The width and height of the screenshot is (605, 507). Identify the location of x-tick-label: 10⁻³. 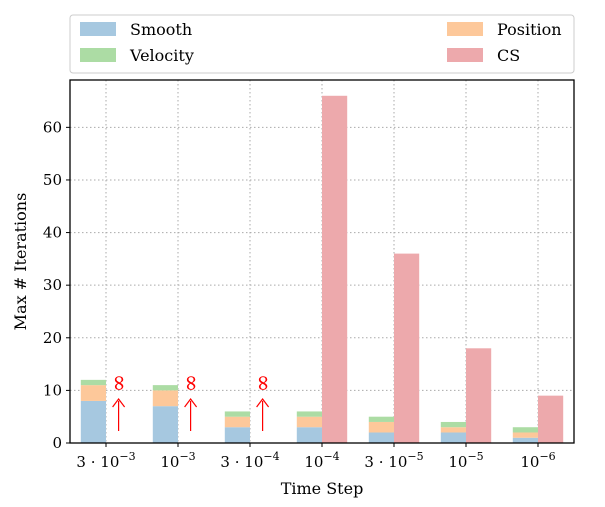
(177, 460).